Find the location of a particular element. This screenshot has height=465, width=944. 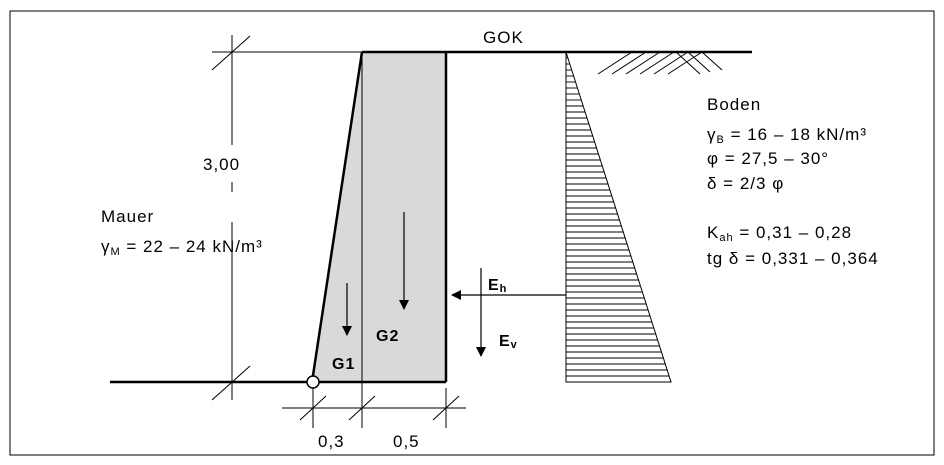

ev-label: Ev is located at coordinates (508, 342).